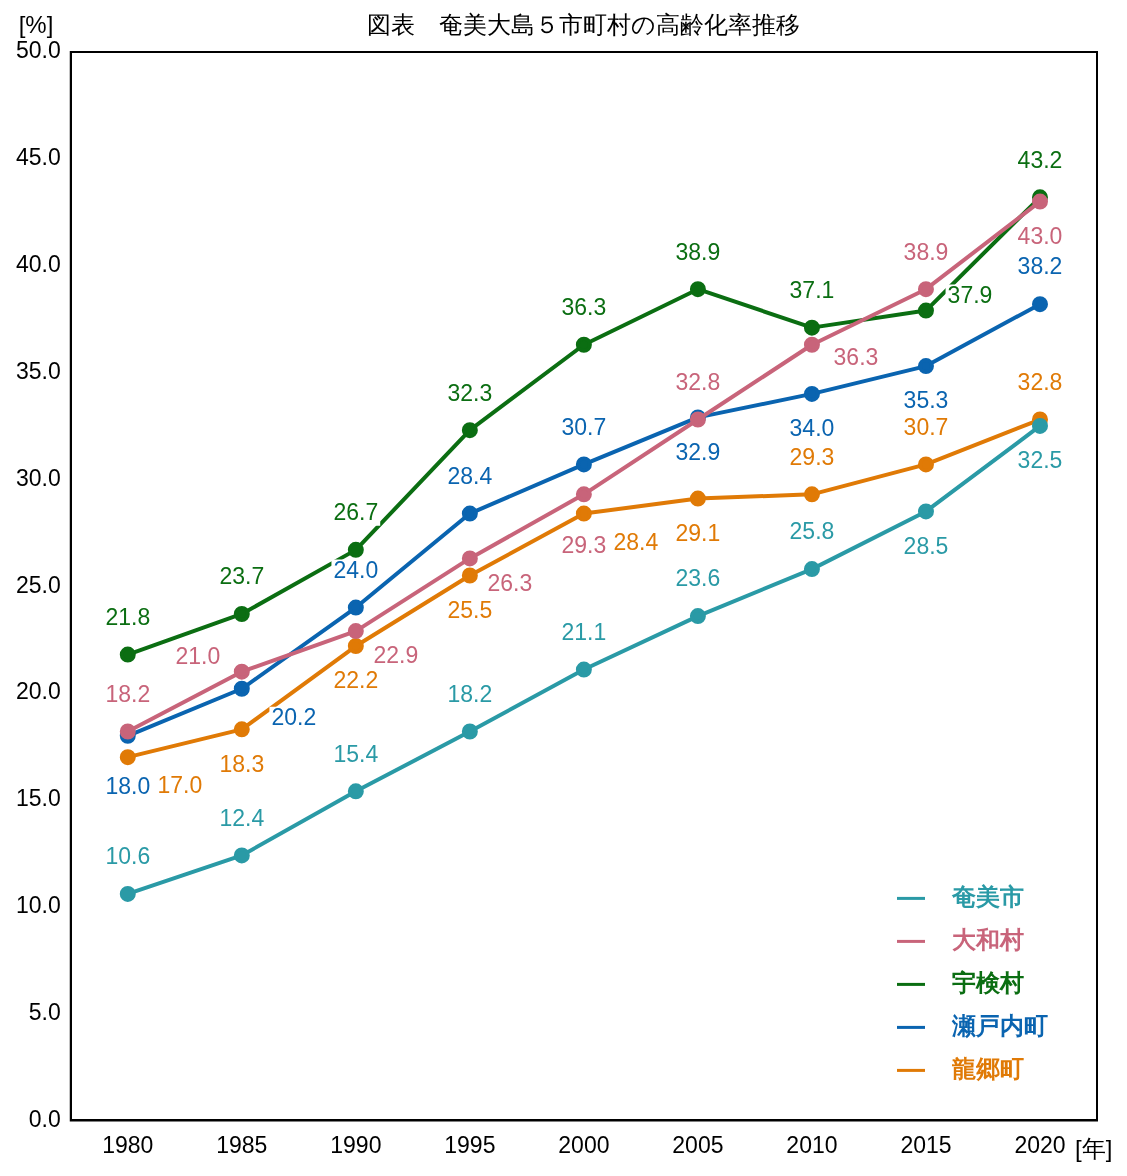  I want to click on y-tick-label: 40.0, so click(38, 264).